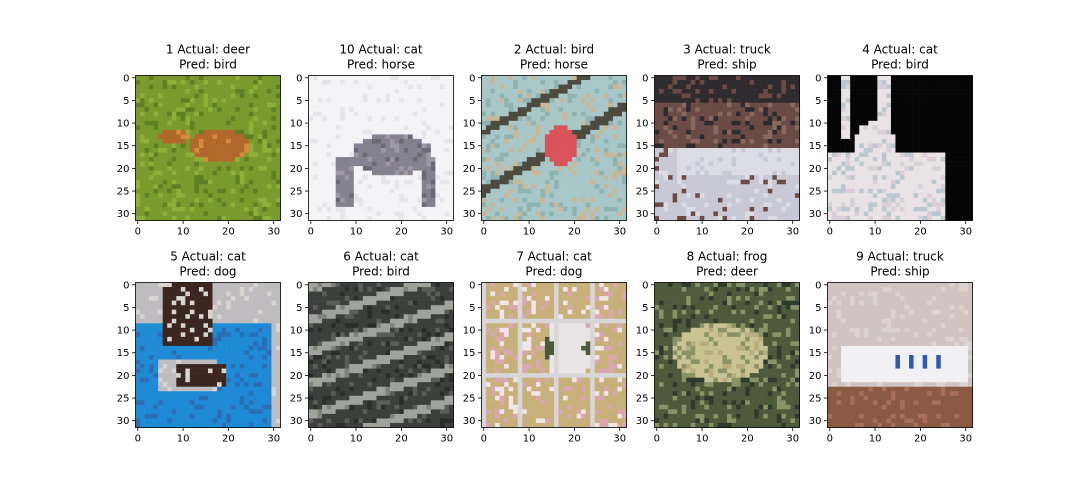  I want to click on y-tick-label: 15, so click(469, 146).